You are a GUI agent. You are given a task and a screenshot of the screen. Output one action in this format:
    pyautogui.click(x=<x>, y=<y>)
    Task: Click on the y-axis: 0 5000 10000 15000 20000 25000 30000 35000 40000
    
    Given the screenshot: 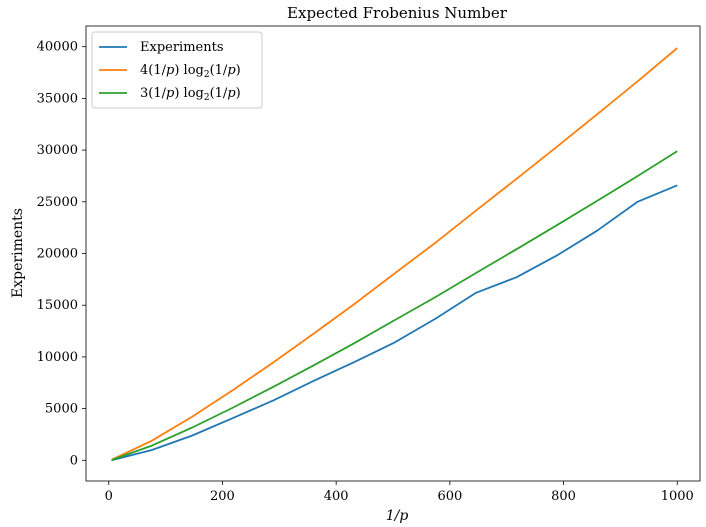 What is the action you would take?
    pyautogui.click(x=61, y=254)
    